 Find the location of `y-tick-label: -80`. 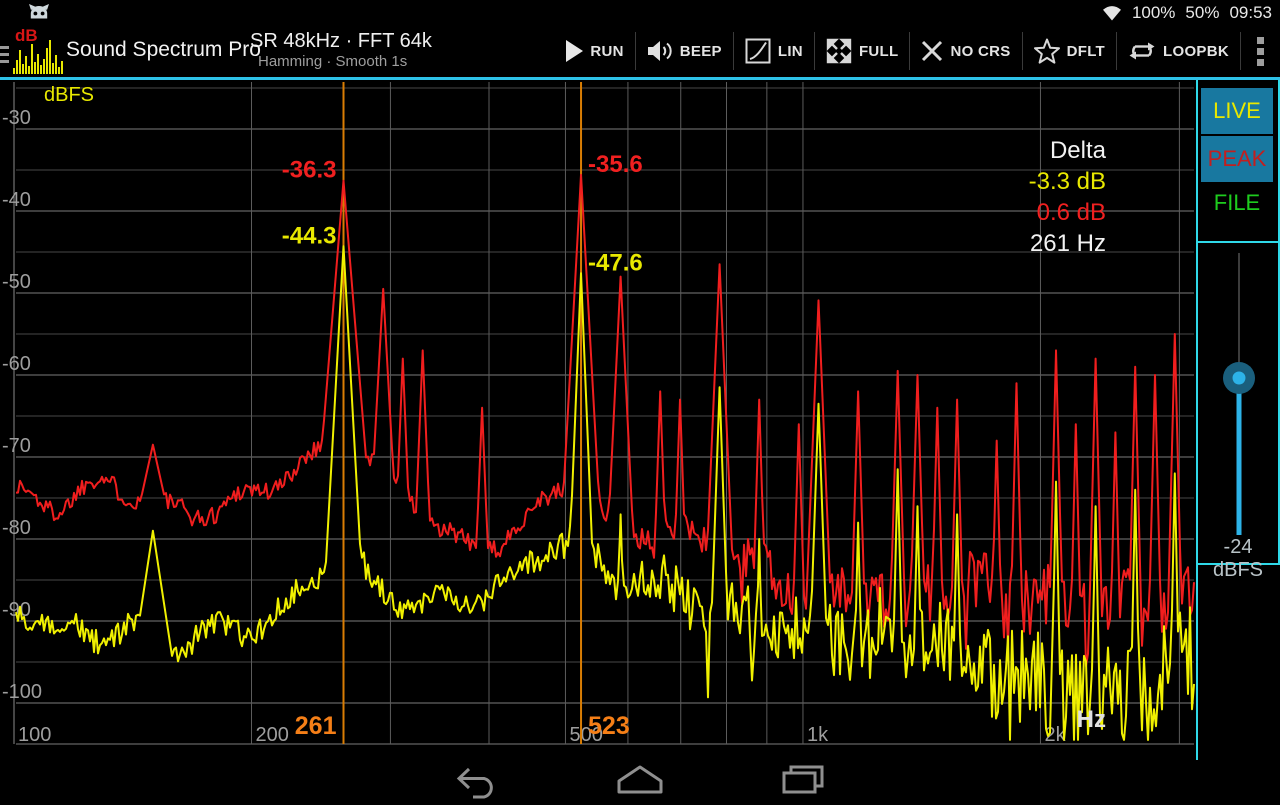

y-tick-label: -80 is located at coordinates (16, 528).